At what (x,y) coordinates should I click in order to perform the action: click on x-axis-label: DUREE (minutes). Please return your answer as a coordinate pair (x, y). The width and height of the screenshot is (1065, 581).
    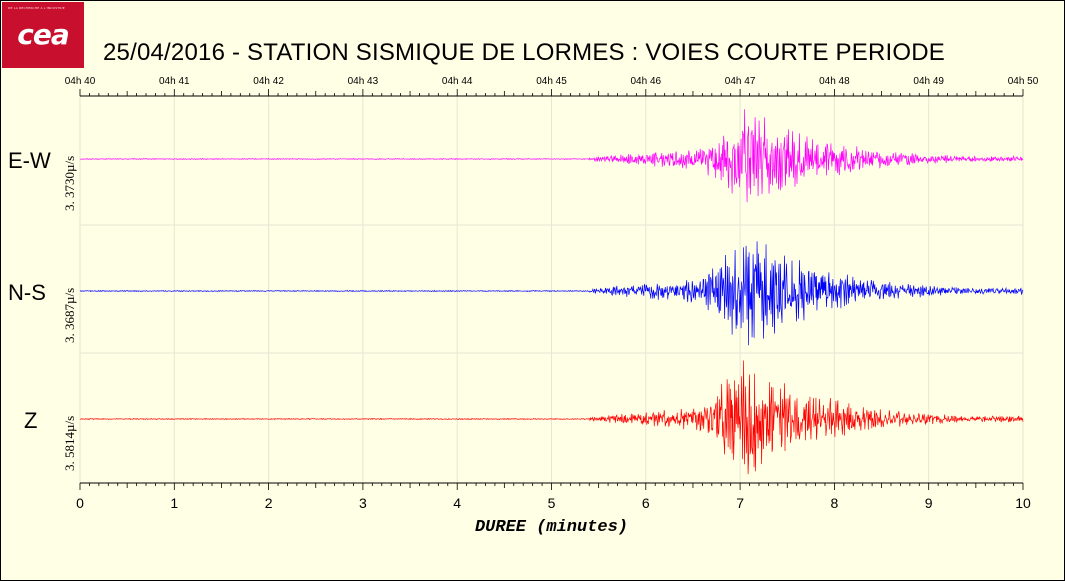
    Looking at the image, I should click on (551, 527).